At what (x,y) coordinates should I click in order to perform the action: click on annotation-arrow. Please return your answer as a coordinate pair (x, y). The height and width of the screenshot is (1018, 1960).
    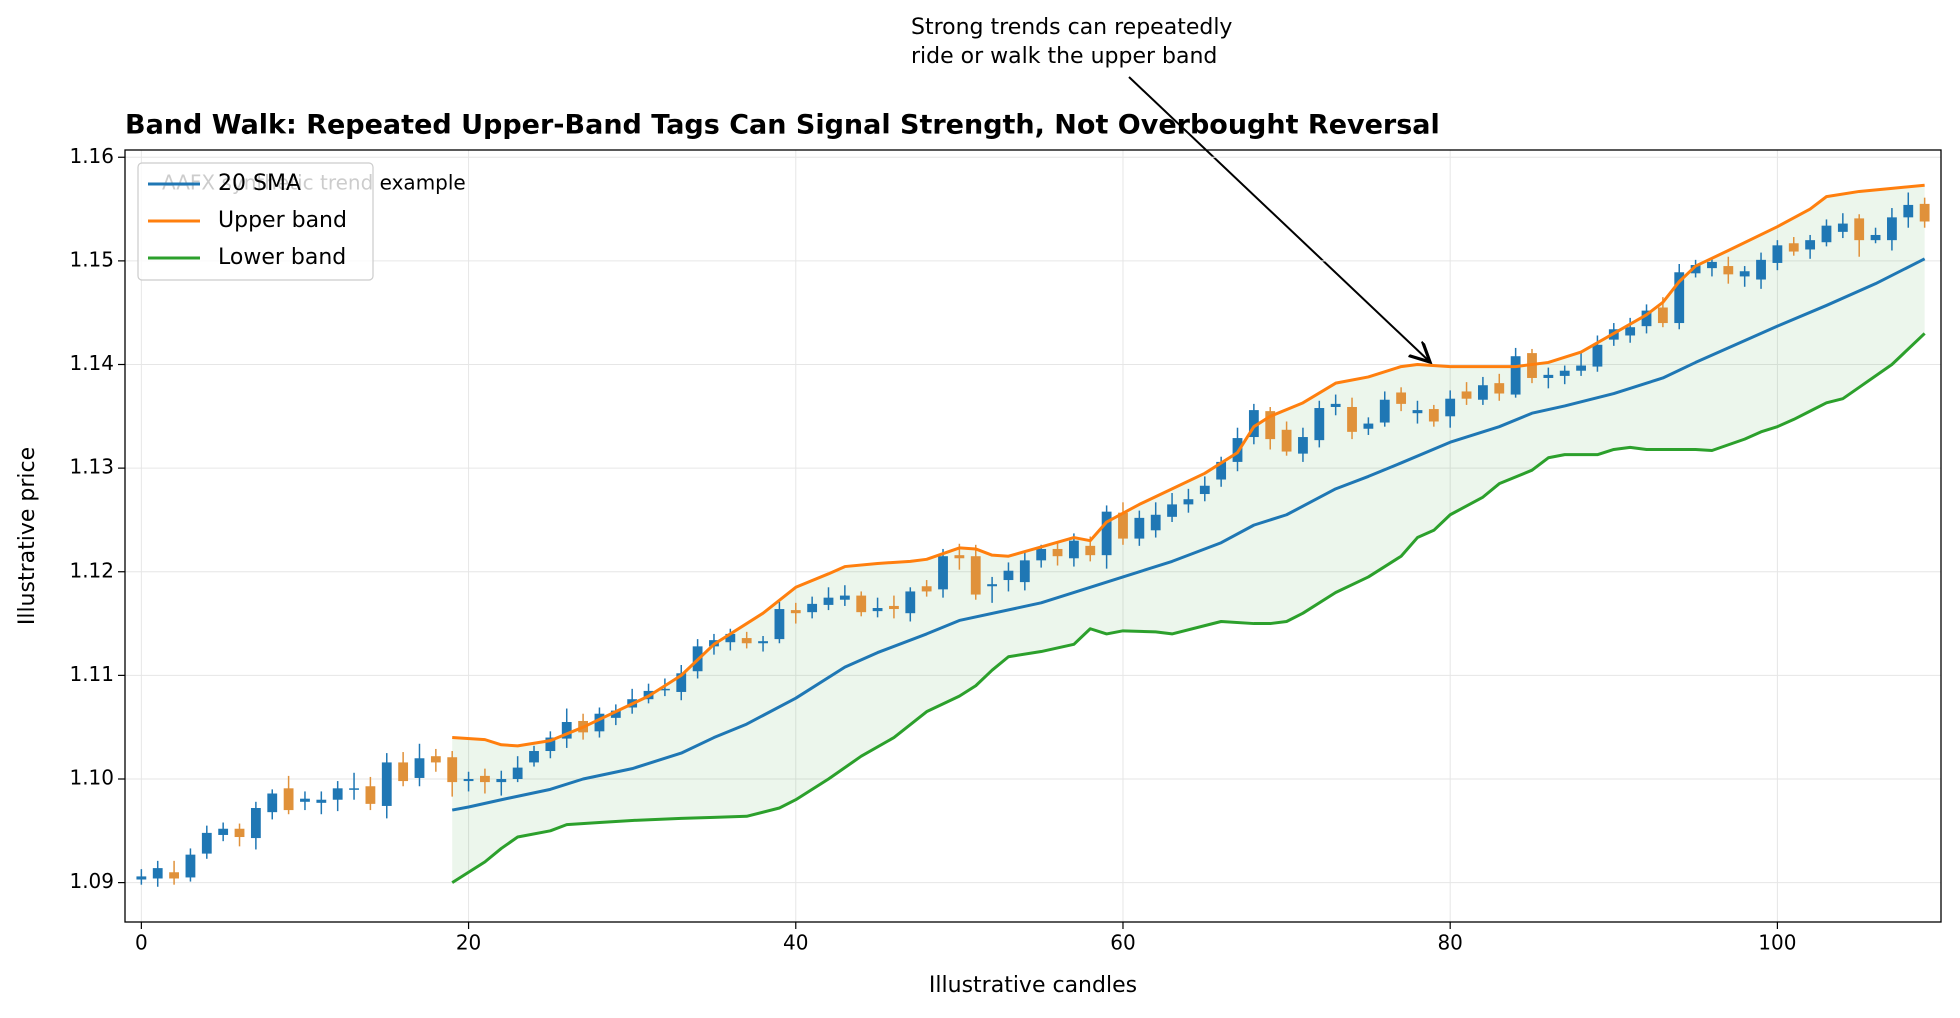
    Looking at the image, I should click on (1279, 219).